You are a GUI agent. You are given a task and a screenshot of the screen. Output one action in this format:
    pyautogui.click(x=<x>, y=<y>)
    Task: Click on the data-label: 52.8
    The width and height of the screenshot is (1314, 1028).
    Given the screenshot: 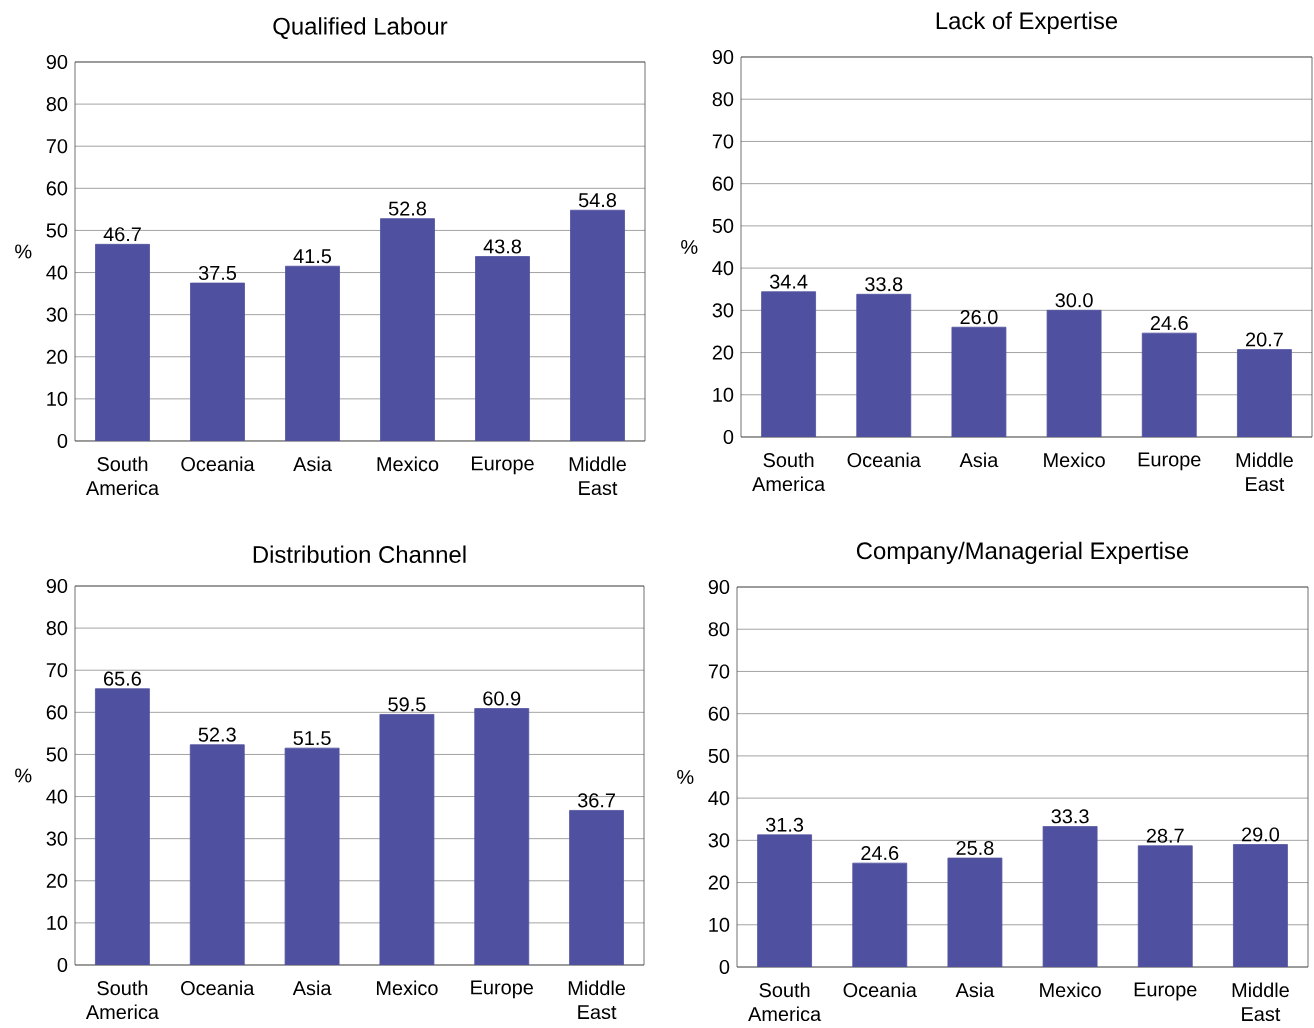 What is the action you would take?
    pyautogui.click(x=407, y=208)
    